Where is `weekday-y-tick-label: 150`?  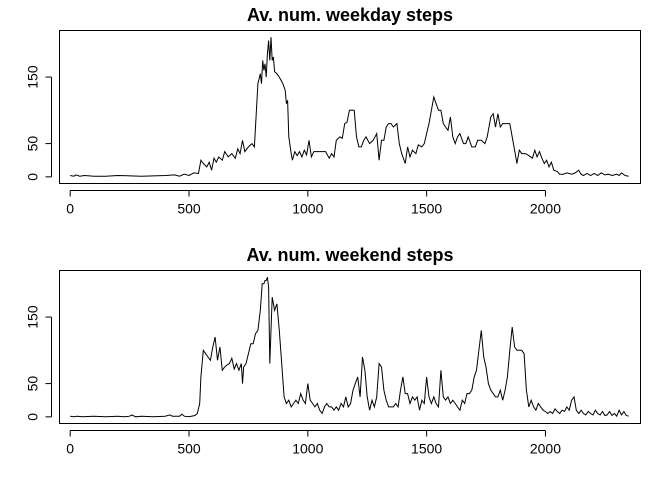
weekday-y-tick-label: 150 is located at coordinates (33, 77).